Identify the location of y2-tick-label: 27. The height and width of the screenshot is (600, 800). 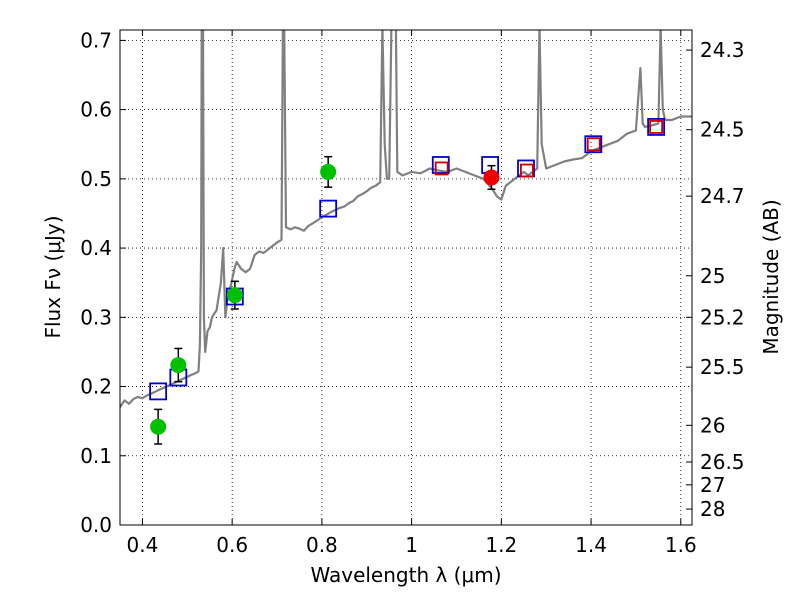
(712, 485).